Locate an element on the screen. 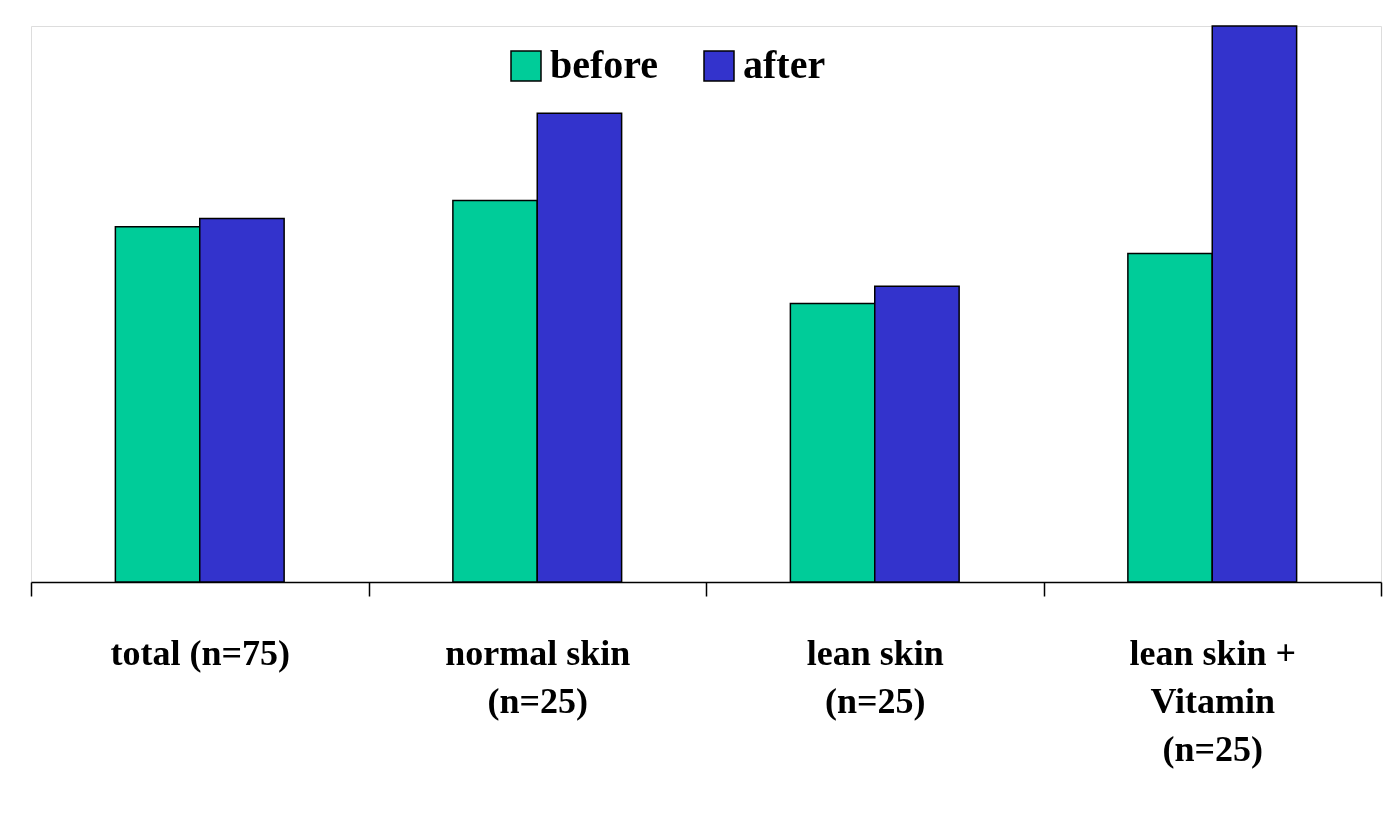 Image resolution: width=1395 pixels, height=837 pixels. x-tick-label: normal skin (n=25) is located at coordinates (538, 676).